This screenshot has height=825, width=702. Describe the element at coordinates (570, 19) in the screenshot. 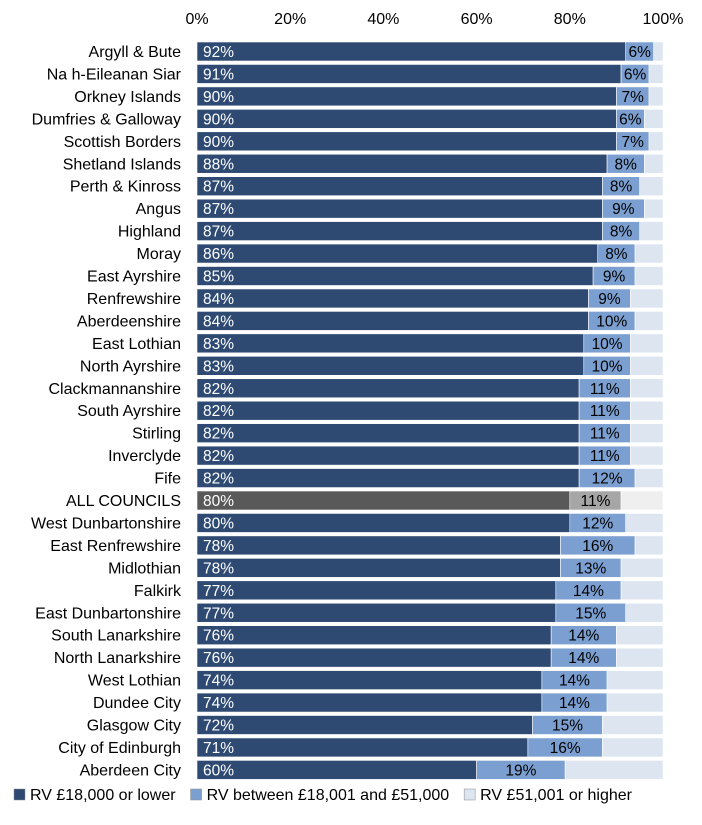

I see `x-tick-label: 80%` at that location.